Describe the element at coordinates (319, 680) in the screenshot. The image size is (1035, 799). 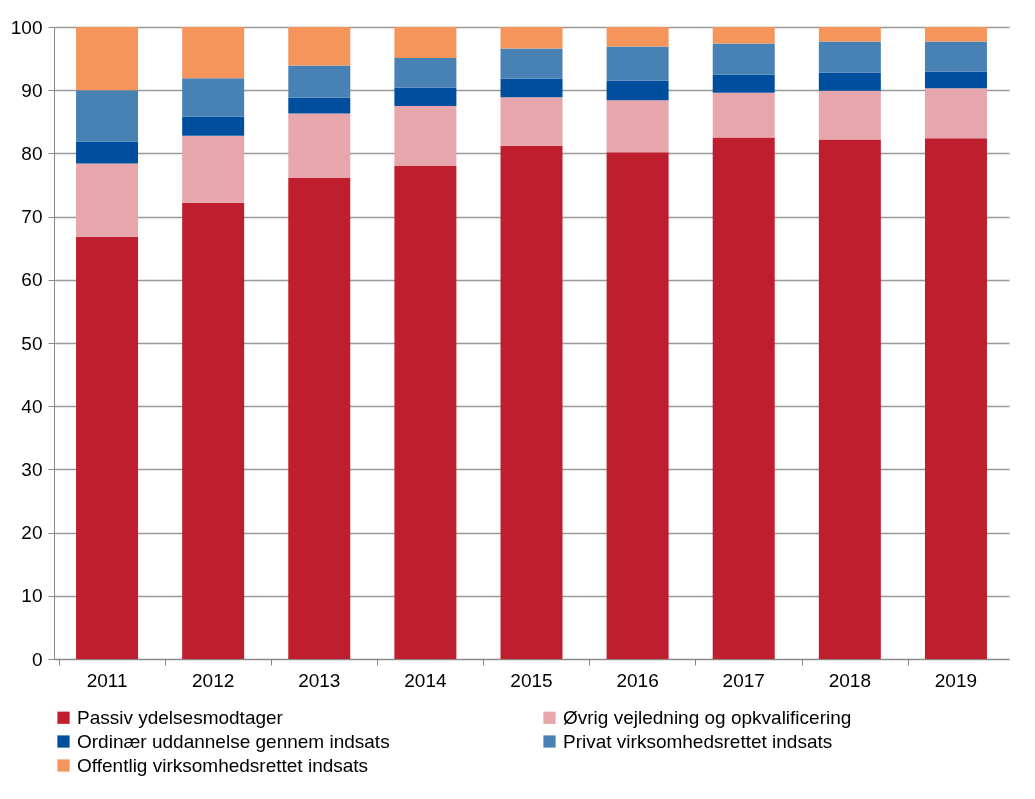
I see `x-tick-label: 2013` at that location.